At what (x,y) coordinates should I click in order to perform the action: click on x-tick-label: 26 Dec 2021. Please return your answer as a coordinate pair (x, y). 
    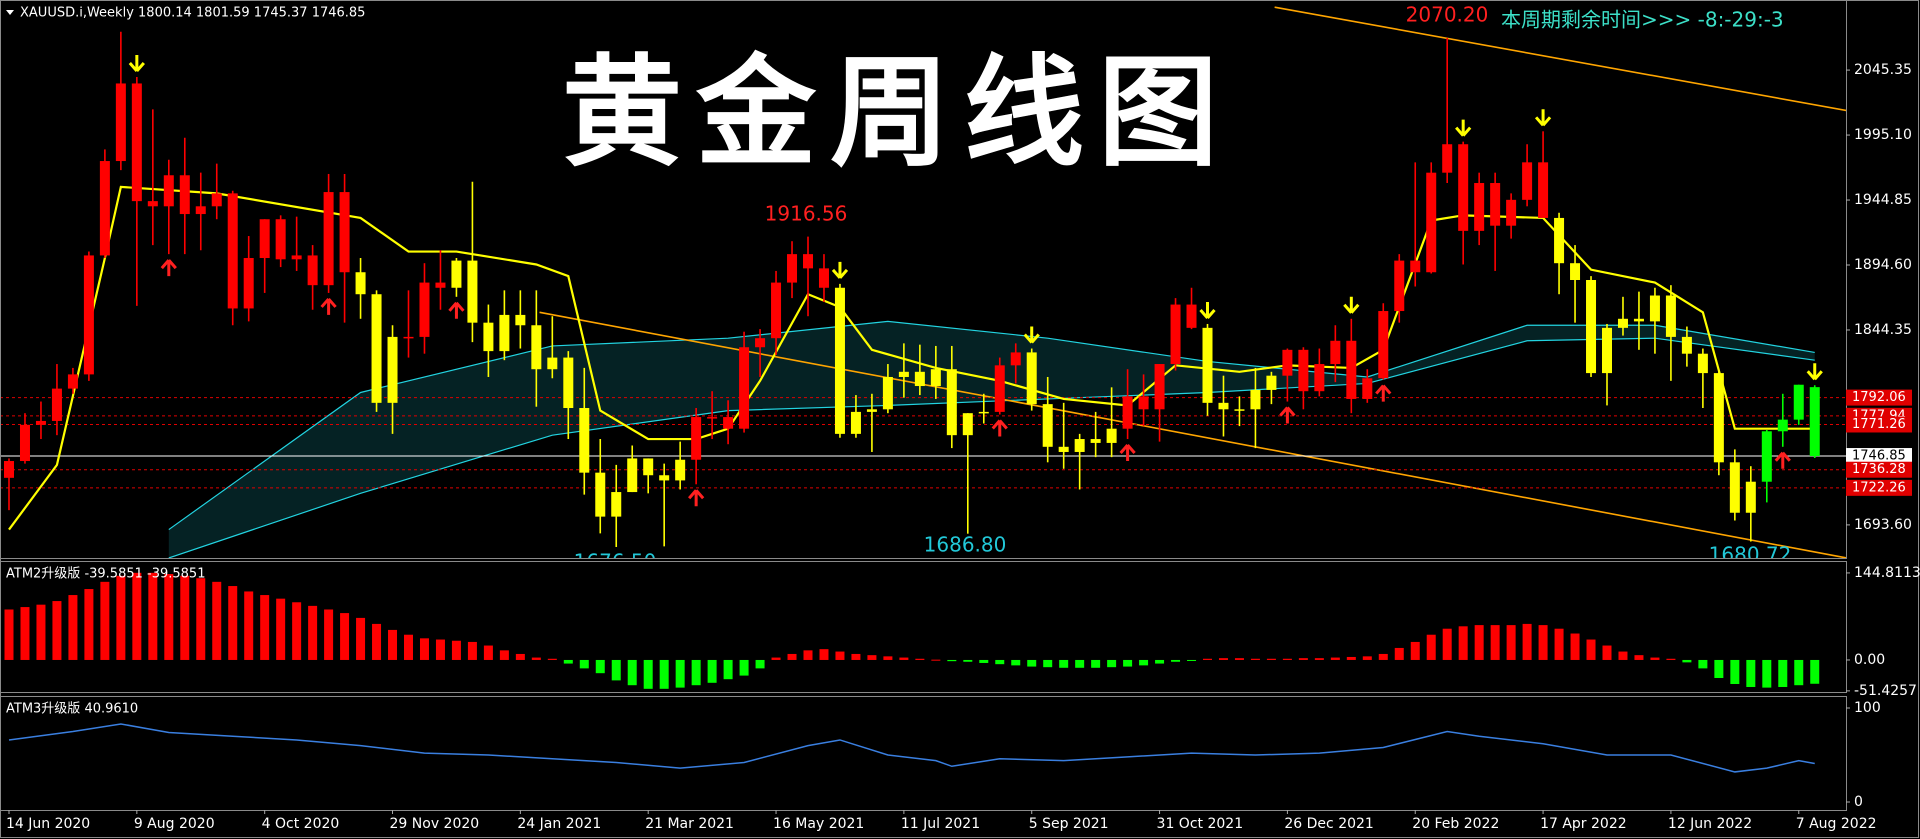
    Looking at the image, I should click on (1328, 824).